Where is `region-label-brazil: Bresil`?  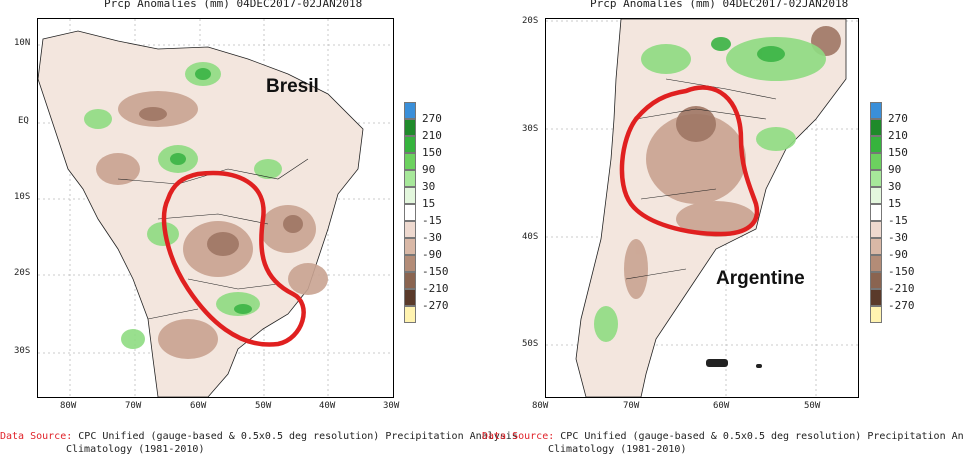 region-label-brazil: Bresil is located at coordinates (292, 86).